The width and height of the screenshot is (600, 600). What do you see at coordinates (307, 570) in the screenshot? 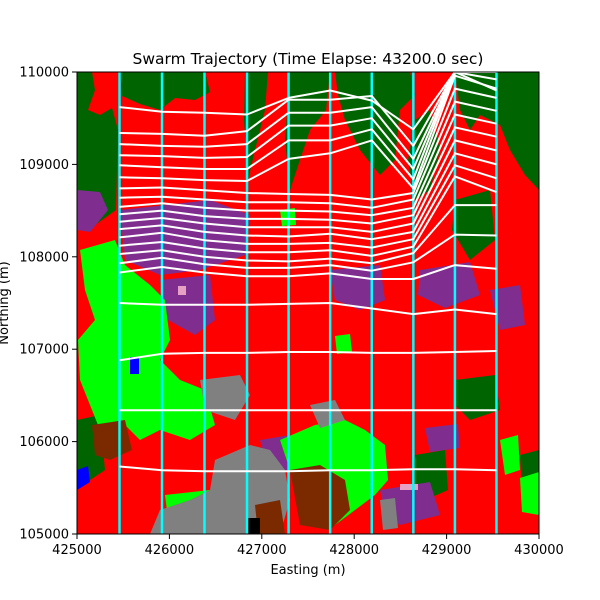
I see `x-axis-label: Easting (m)` at bounding box center [307, 570].